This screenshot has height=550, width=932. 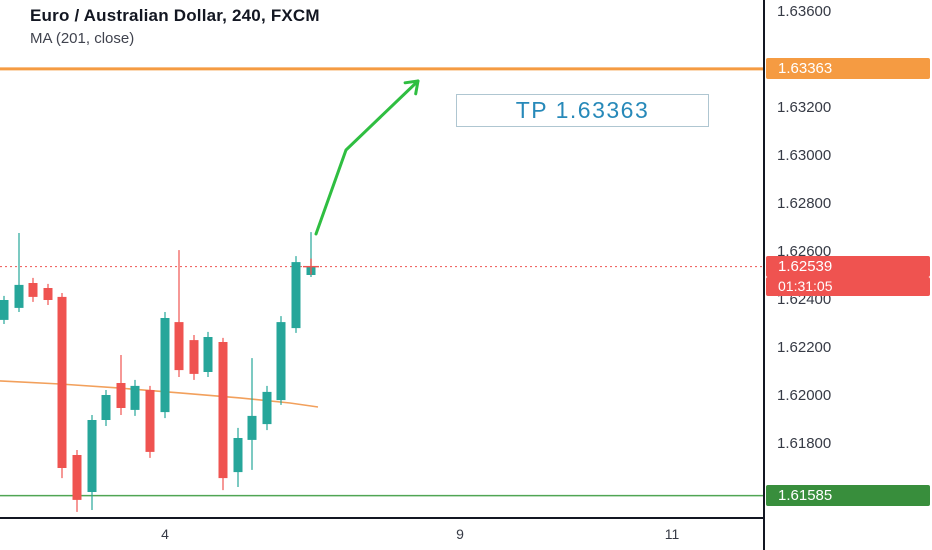 I want to click on trend-arrow-head, so click(x=411, y=87).